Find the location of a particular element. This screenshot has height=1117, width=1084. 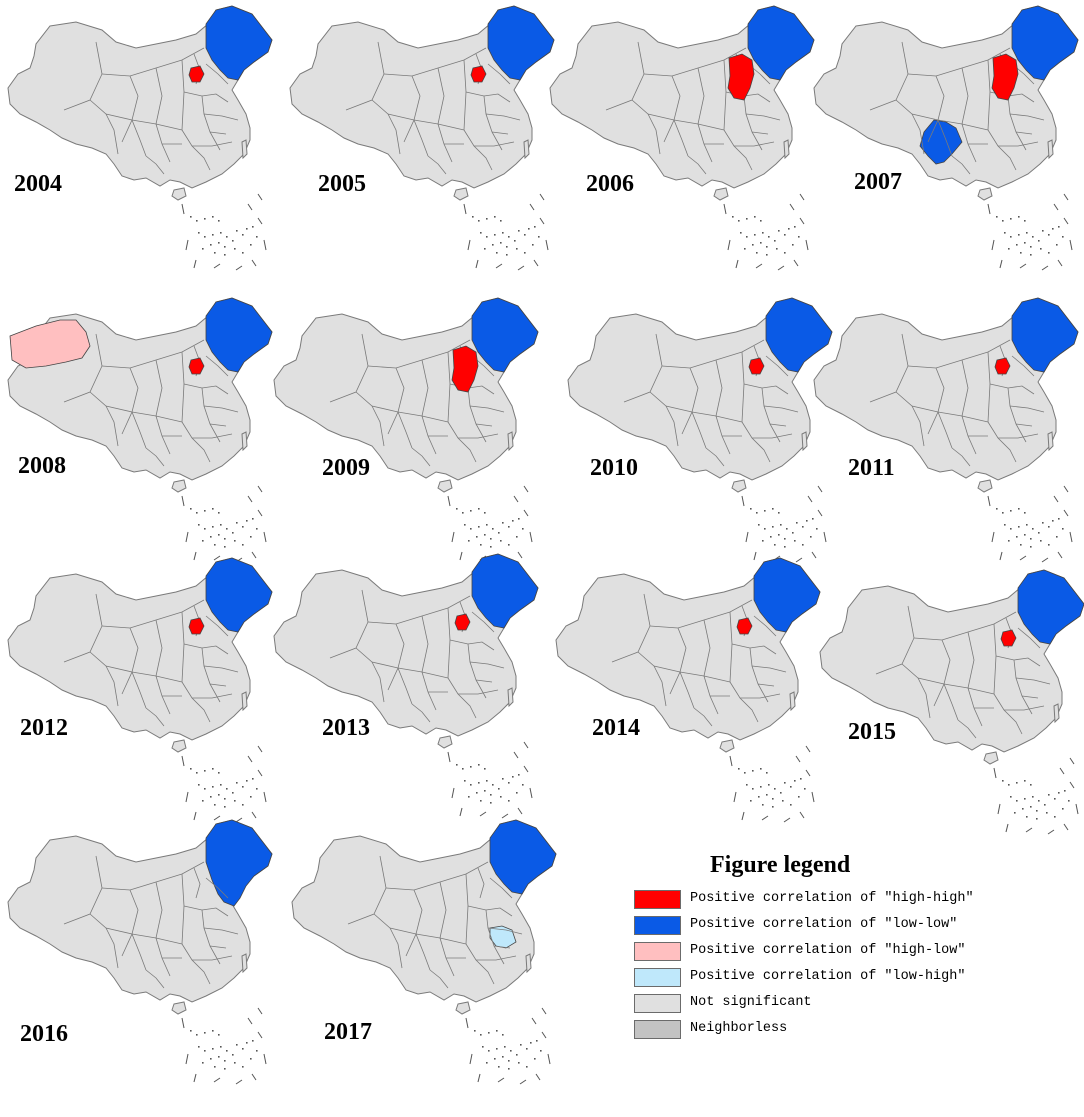

year-label: 2015 is located at coordinates (872, 732).